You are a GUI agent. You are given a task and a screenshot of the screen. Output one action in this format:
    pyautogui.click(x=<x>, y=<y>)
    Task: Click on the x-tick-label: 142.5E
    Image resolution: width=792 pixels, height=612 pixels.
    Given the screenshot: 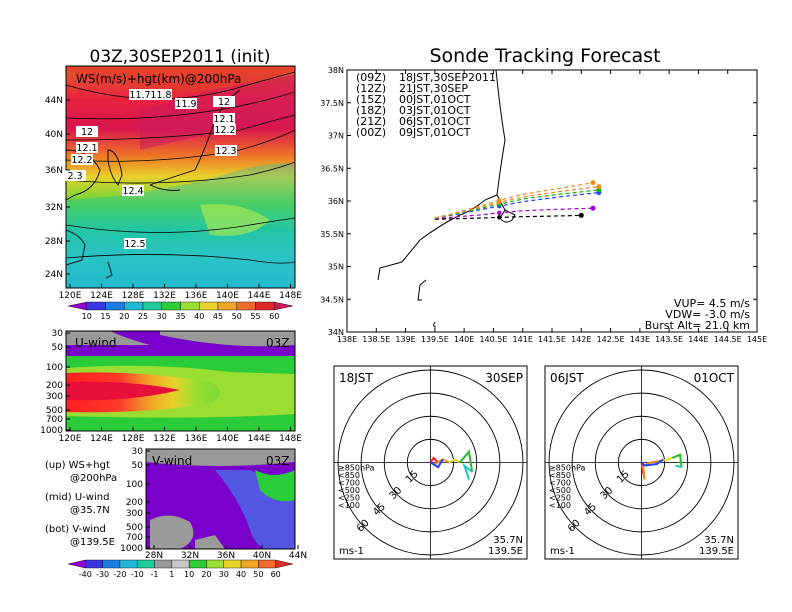 What is the action you would take?
    pyautogui.click(x=611, y=339)
    